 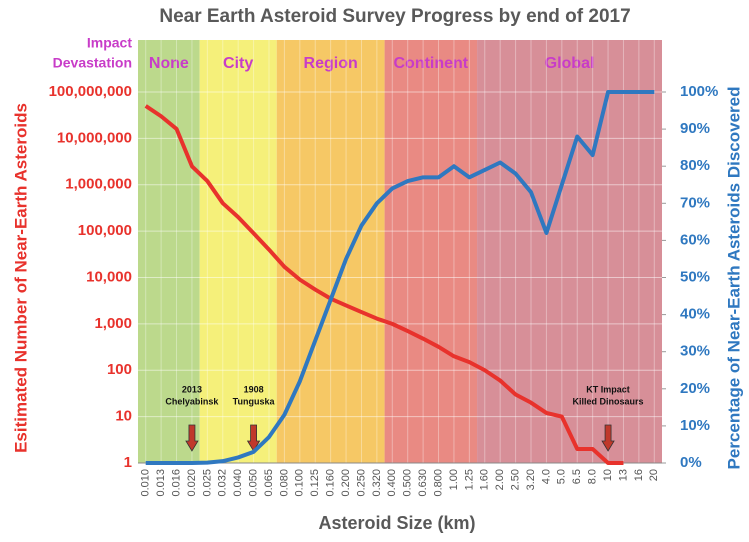 I want to click on x-tick-label: 0.125, so click(x=315, y=483).